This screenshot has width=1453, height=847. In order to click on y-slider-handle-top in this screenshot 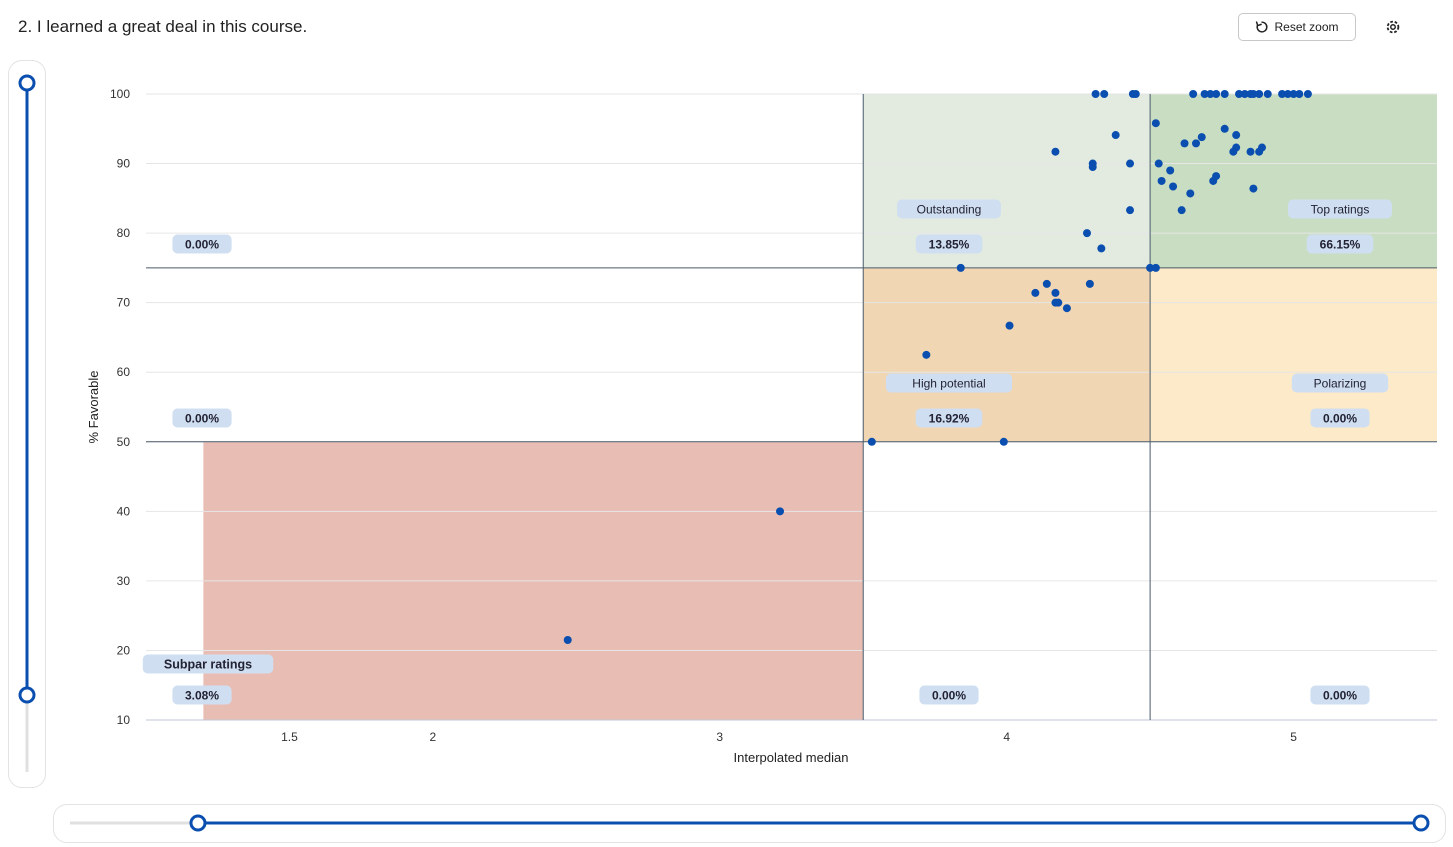, I will do `click(27, 83)`.